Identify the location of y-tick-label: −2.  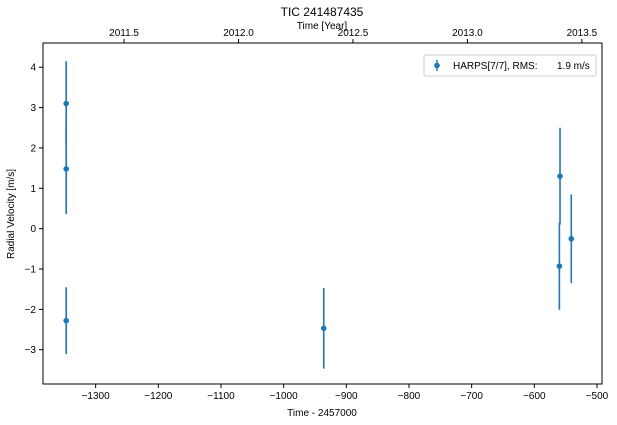
(31, 310).